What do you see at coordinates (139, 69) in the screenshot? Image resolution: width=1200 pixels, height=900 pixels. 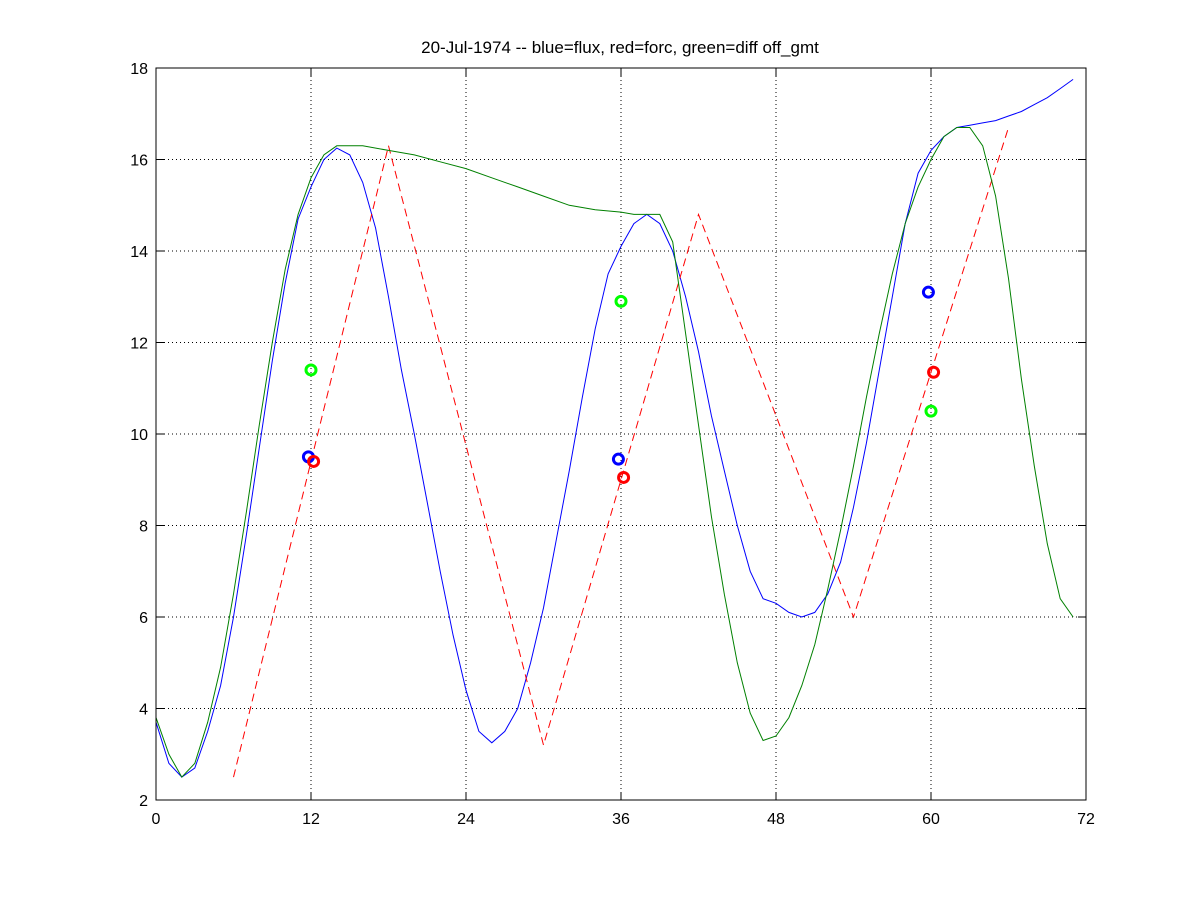 I see `y-tick-label: 18` at bounding box center [139, 69].